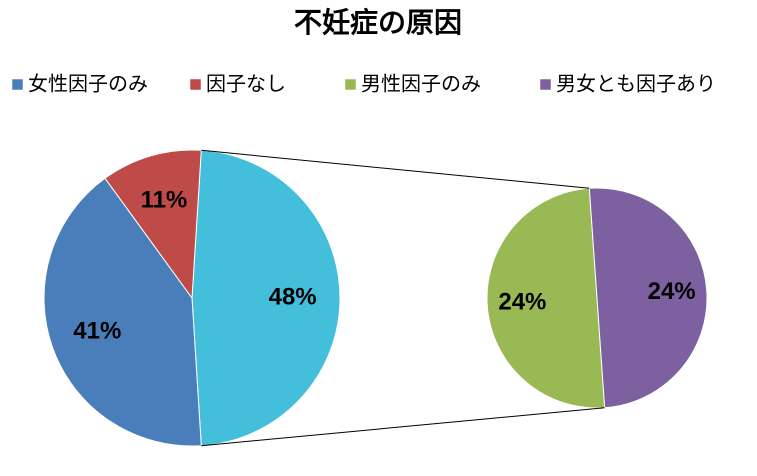  What do you see at coordinates (164, 200) in the screenshot?
I see `data-label: 11%` at bounding box center [164, 200].